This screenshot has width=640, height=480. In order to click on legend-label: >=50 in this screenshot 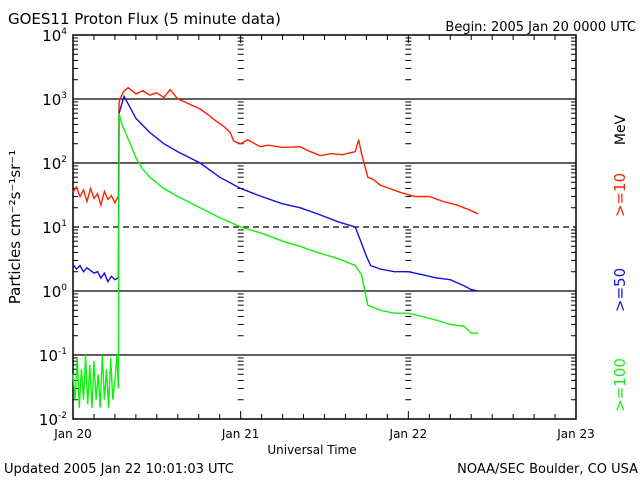, I will do `click(620, 290)`.